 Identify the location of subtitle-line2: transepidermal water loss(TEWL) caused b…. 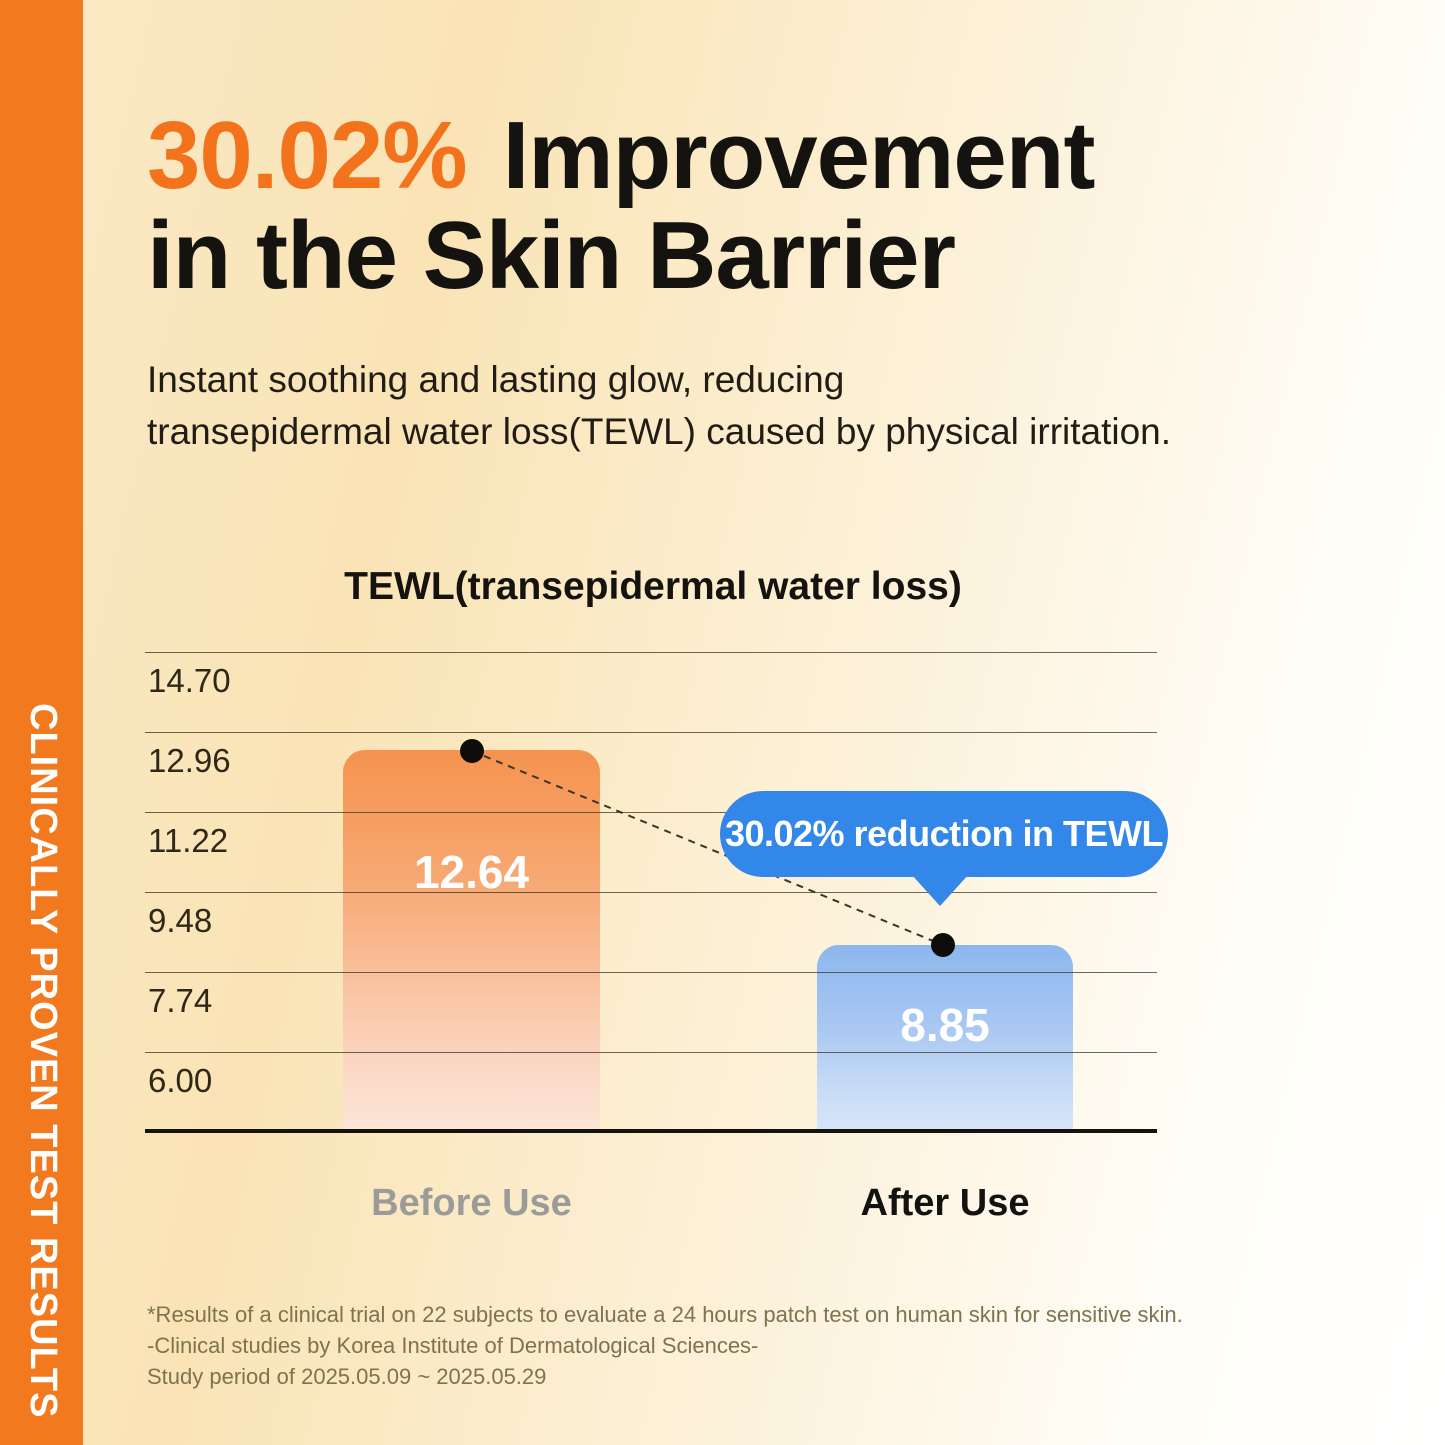
(659, 431).